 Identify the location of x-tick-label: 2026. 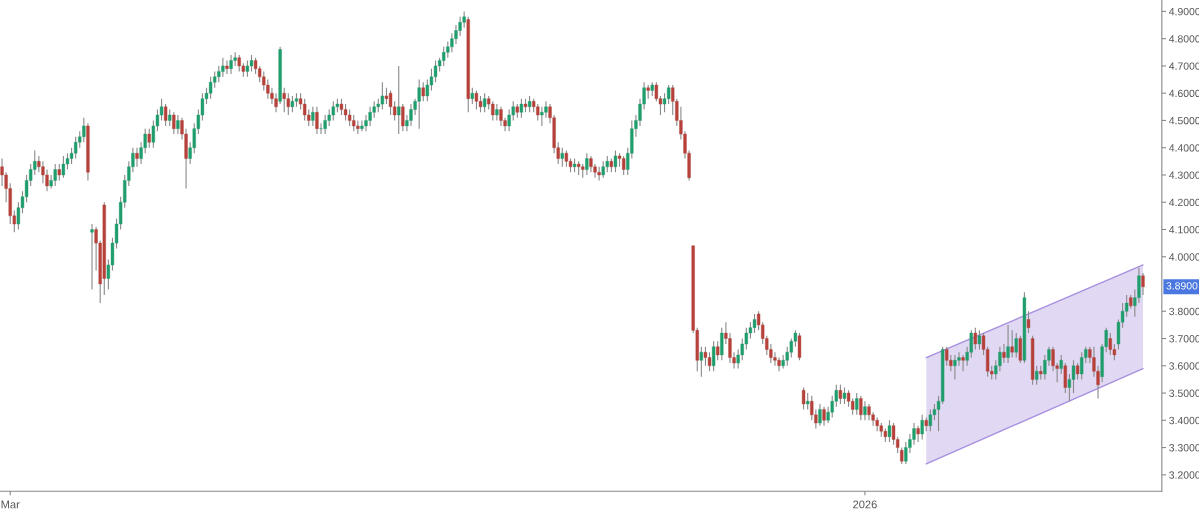
(865, 504).